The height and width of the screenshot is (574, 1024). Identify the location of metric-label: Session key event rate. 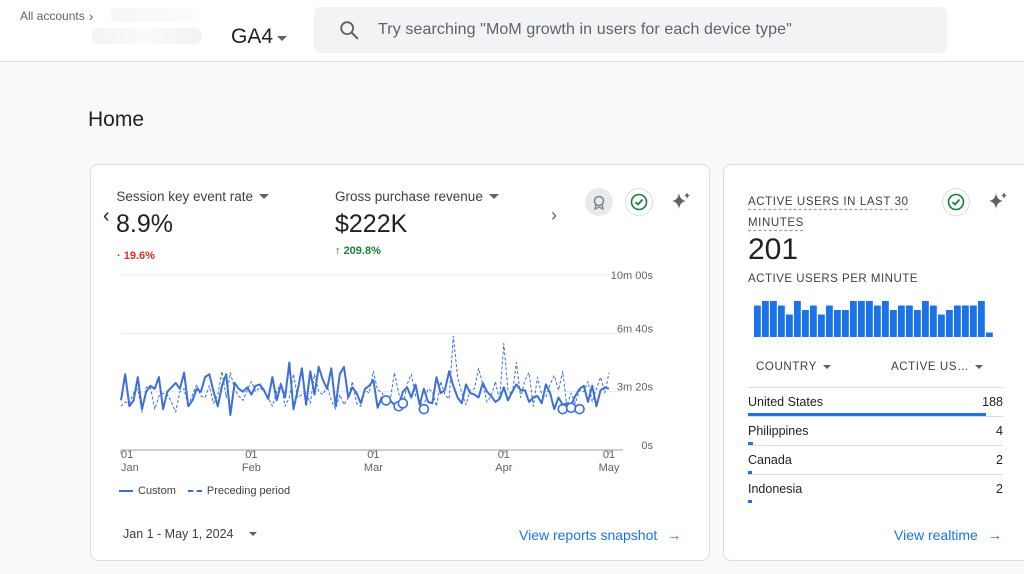
(197, 196).